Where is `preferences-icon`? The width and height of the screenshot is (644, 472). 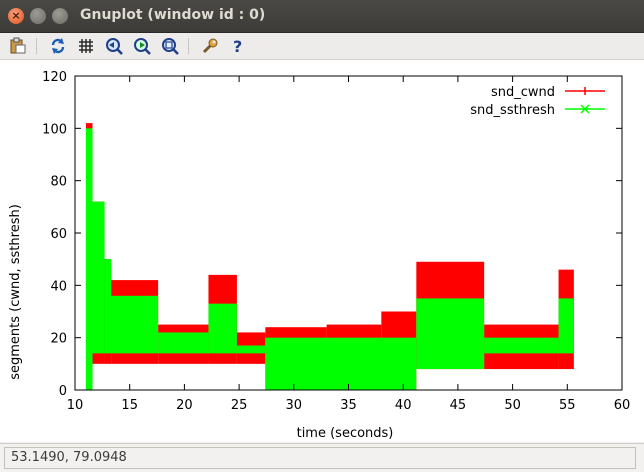
preferences-icon is located at coordinates (210, 46).